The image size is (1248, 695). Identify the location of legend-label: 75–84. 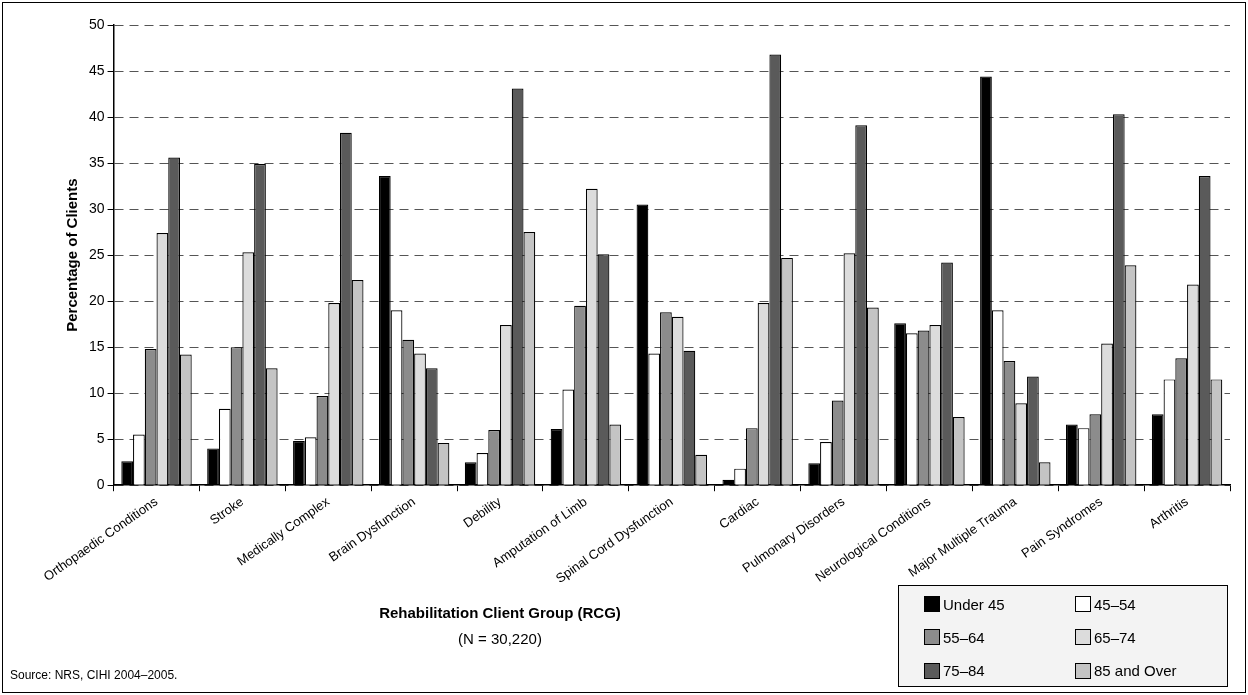
(964, 671).